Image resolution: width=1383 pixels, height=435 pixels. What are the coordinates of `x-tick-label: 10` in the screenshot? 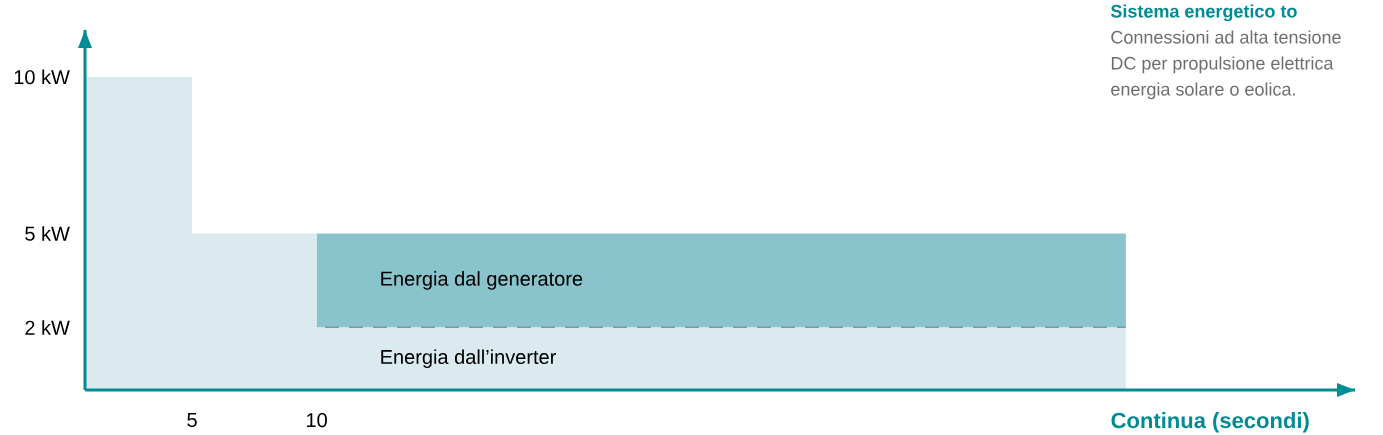 It's located at (317, 420).